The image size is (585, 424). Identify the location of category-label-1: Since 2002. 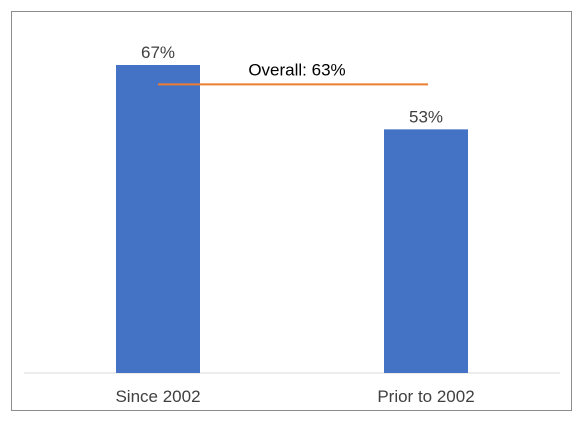
(157, 396).